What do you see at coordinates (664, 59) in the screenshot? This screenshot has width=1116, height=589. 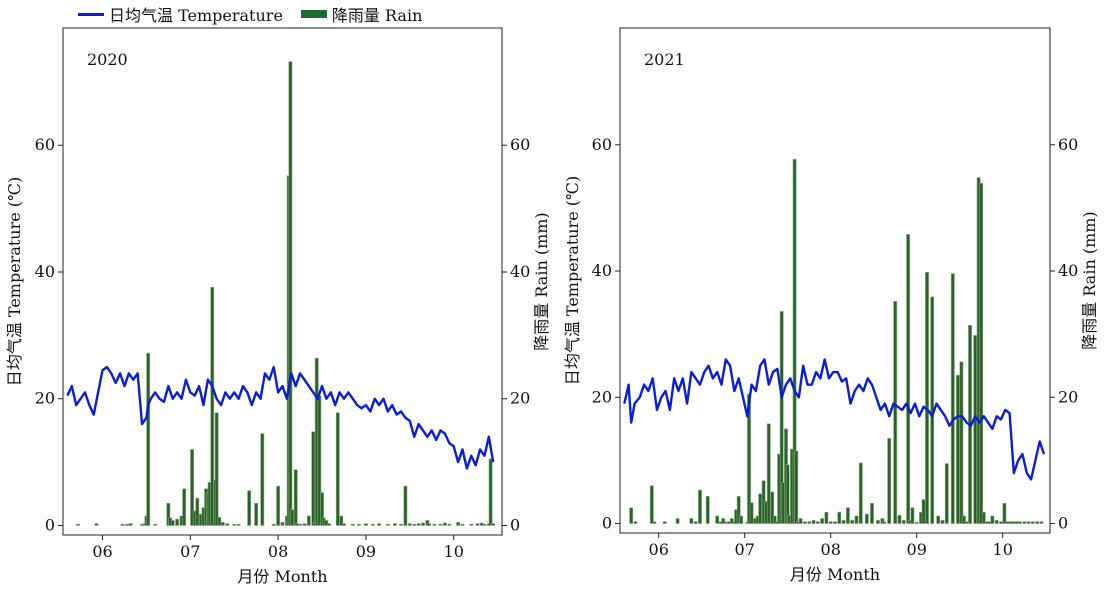 I see `chart-title: 2021` at bounding box center [664, 59].